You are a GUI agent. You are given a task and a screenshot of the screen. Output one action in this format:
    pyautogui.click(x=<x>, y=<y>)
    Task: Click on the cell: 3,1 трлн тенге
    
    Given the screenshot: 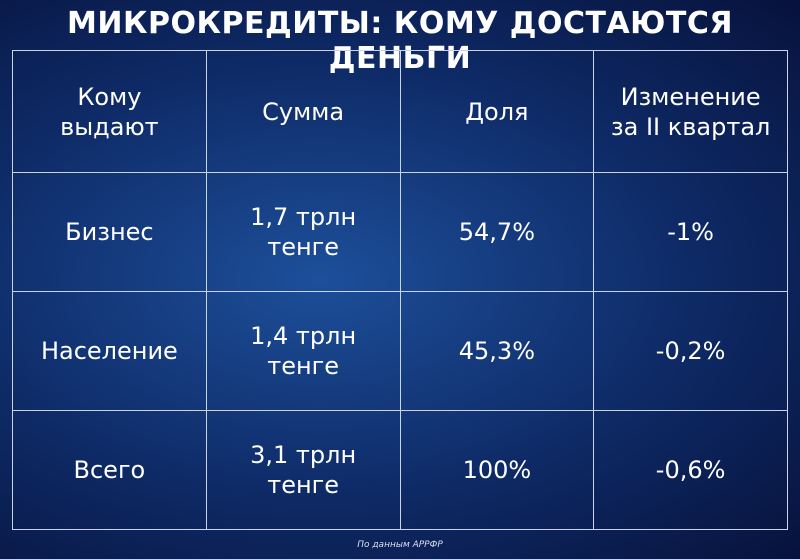 What is the action you would take?
    pyautogui.click(x=303, y=470)
    